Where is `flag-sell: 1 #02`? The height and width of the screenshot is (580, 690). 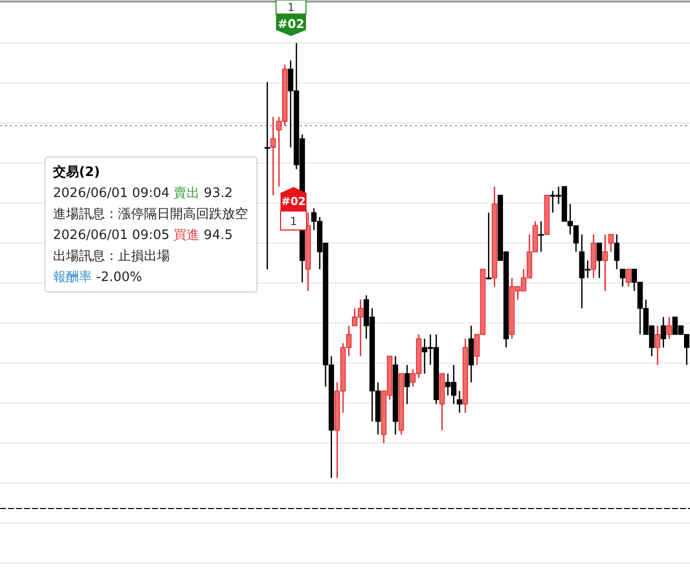
flag-sell: 1 #02 is located at coordinates (291, 18).